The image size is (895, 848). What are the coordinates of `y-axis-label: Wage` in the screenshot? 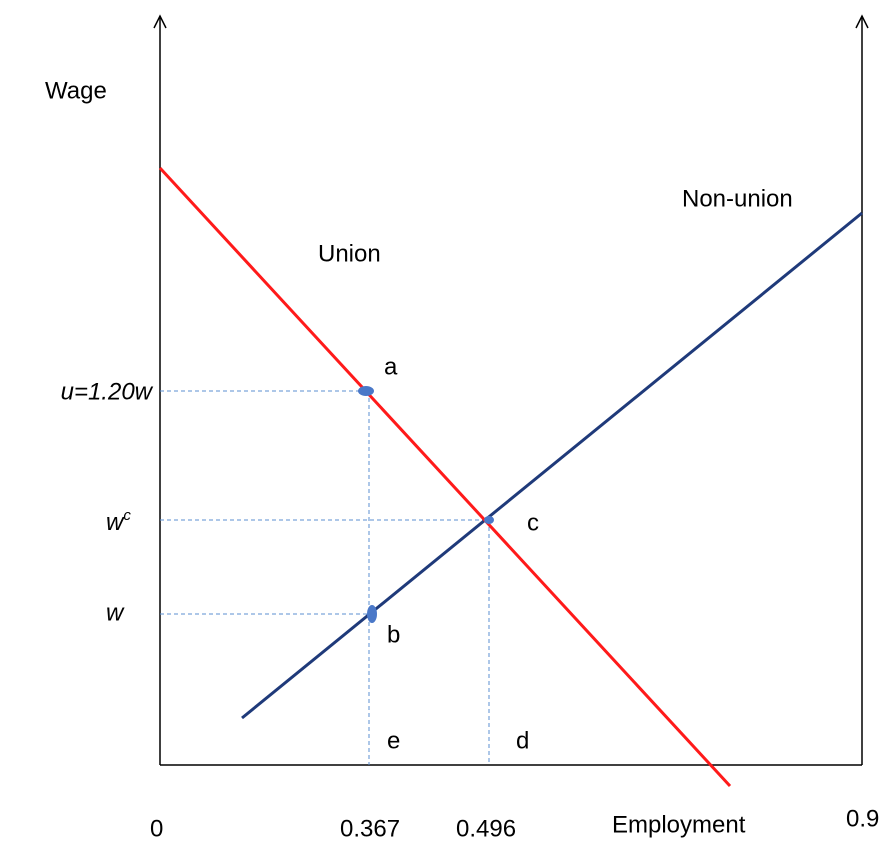 It's located at (76, 90).